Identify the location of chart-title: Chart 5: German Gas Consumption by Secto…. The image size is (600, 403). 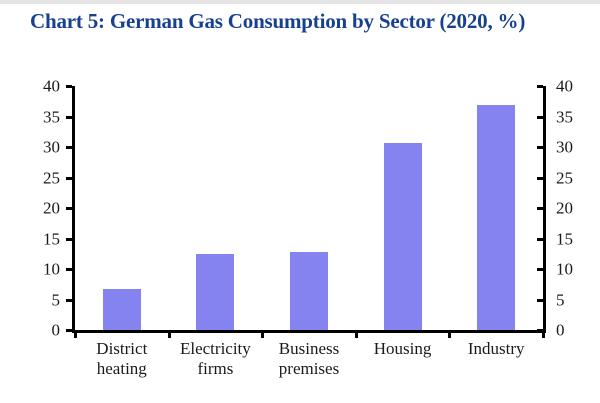
(278, 21).